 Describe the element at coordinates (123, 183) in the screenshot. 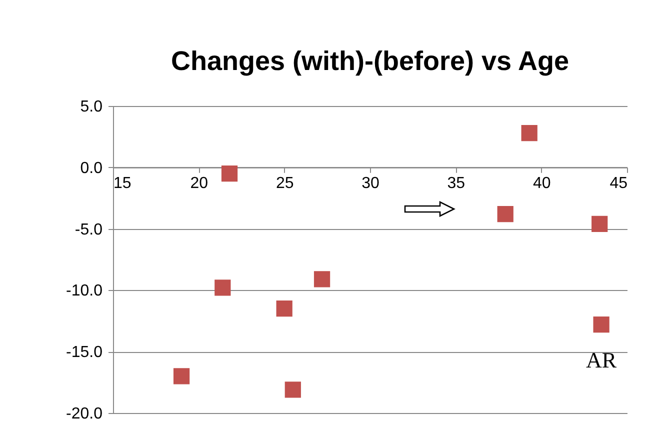

I see `x-tick-label: 15` at that location.